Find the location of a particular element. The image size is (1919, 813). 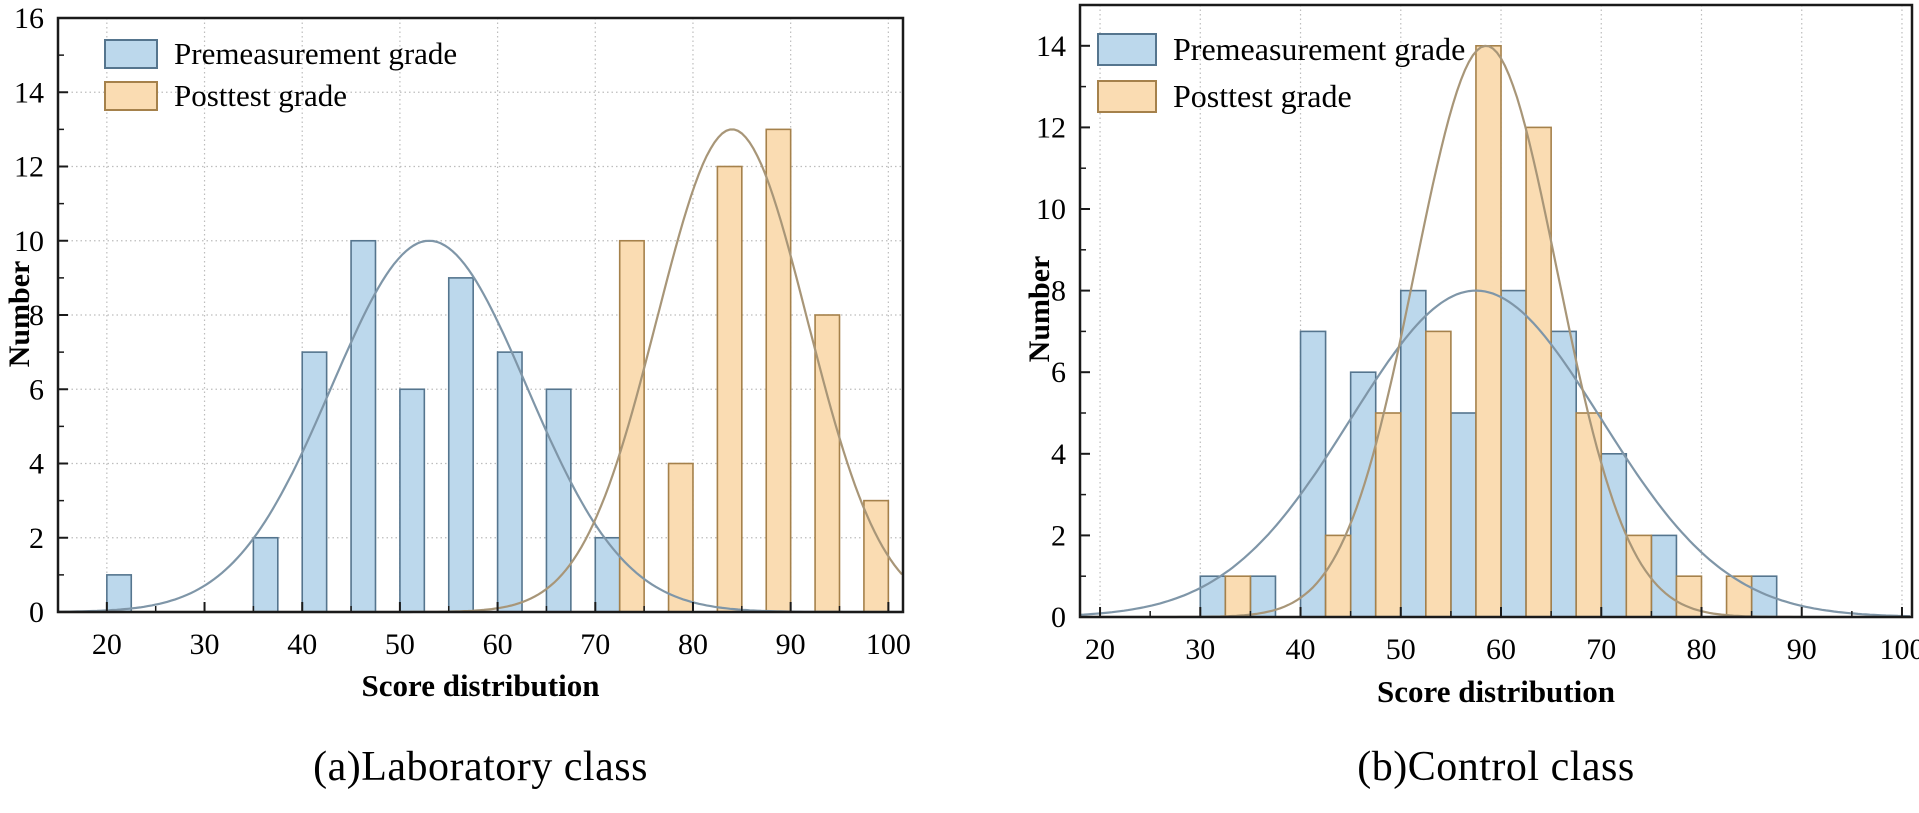

legend-control: Premeasurement grade Posttest grade is located at coordinates (1281, 73).